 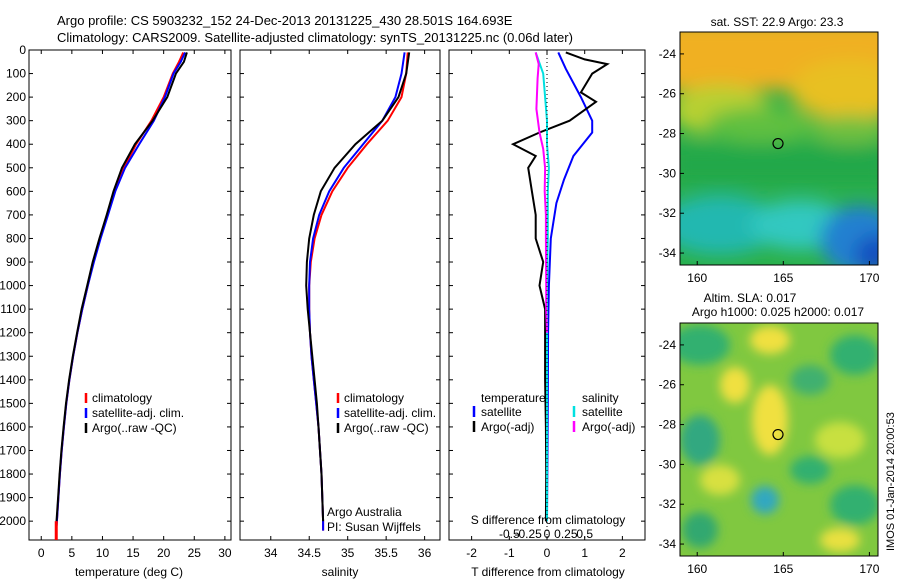 I want to click on sla-blob-b, so click(x=770, y=340).